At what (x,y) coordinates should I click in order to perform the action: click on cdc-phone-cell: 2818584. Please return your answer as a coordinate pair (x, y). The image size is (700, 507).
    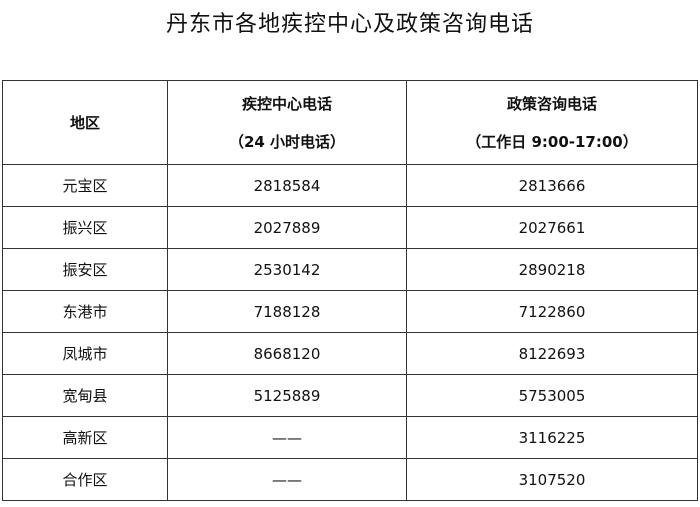
    Looking at the image, I should click on (287, 185).